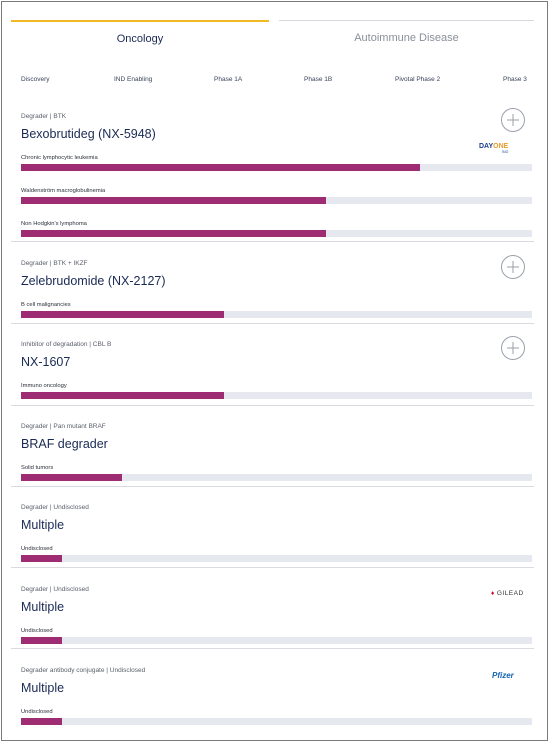  I want to click on partner-logo-text: Pfizer, so click(503, 675).